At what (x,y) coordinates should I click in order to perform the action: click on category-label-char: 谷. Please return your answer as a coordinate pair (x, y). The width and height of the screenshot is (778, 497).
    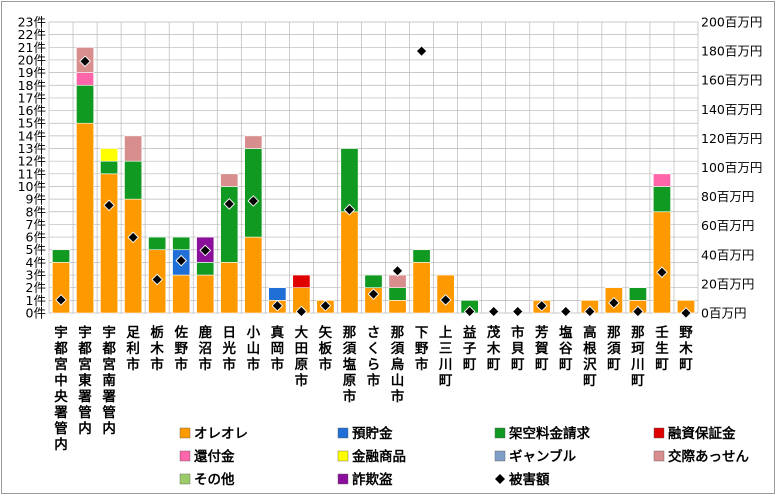
    Looking at the image, I should click on (566, 349).